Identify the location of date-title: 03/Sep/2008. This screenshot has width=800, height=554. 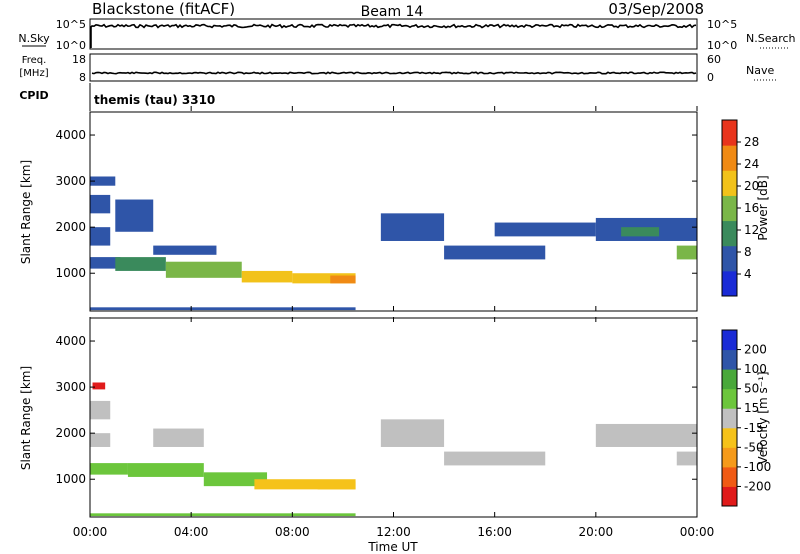
(656, 9).